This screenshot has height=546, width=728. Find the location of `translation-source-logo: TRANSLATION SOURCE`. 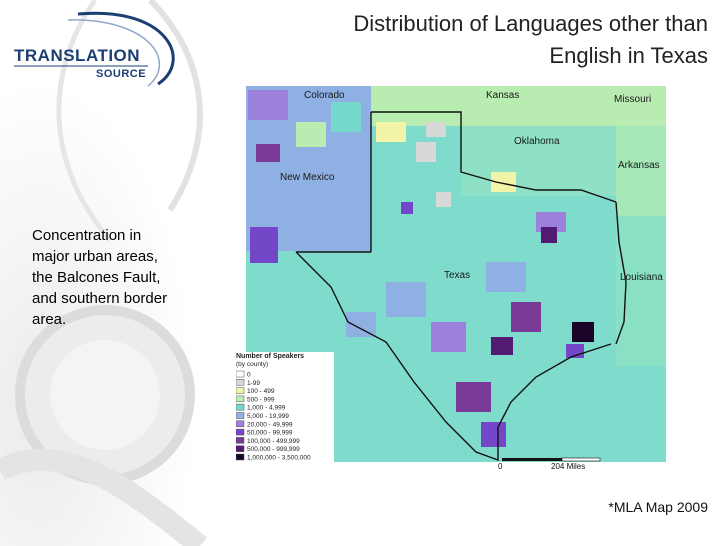

translation-source-logo: TRANSLATION SOURCE is located at coordinates (93, 51).